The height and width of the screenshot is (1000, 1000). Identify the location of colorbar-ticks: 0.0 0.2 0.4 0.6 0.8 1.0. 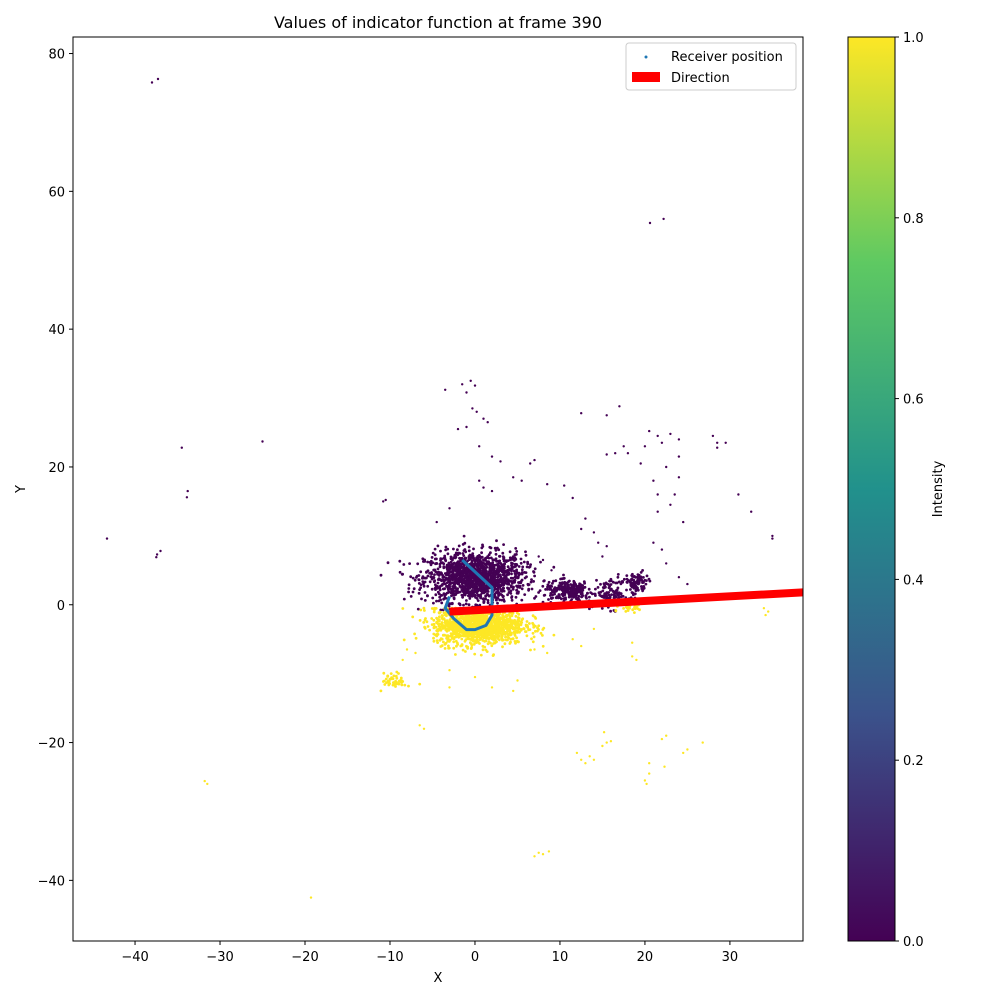
(909, 490).